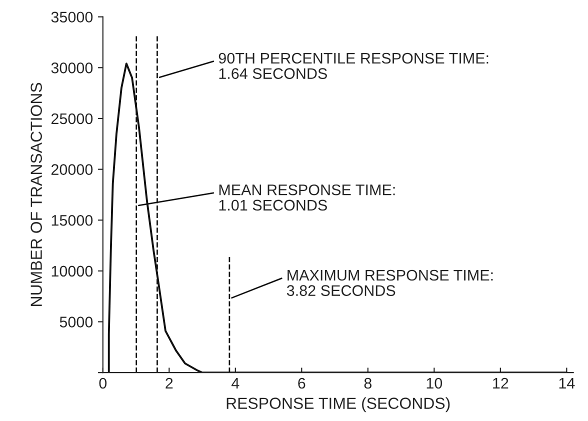  Describe the element at coordinates (72, 271) in the screenshot. I see `y-tick-label: 10000` at that location.